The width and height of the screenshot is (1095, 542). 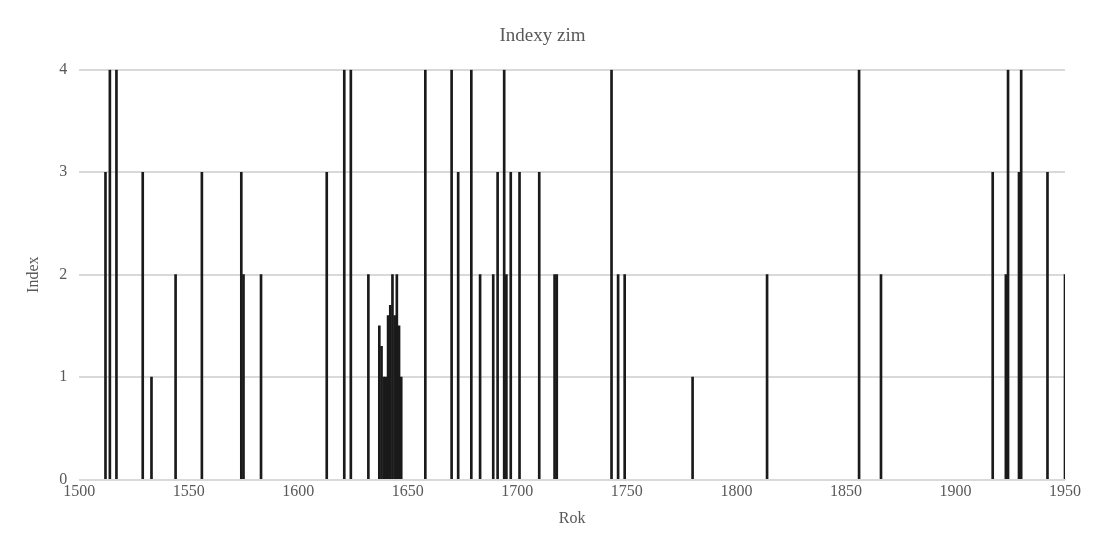 I want to click on y-axis-title: Index, so click(x=32, y=274).